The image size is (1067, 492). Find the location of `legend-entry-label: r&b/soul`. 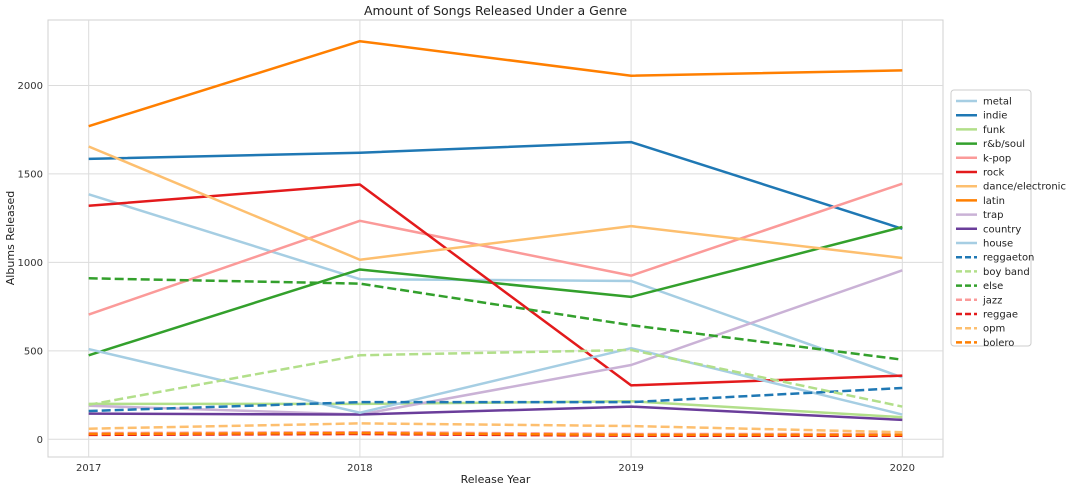

legend-entry-label: r&b/soul is located at coordinates (1004, 144).